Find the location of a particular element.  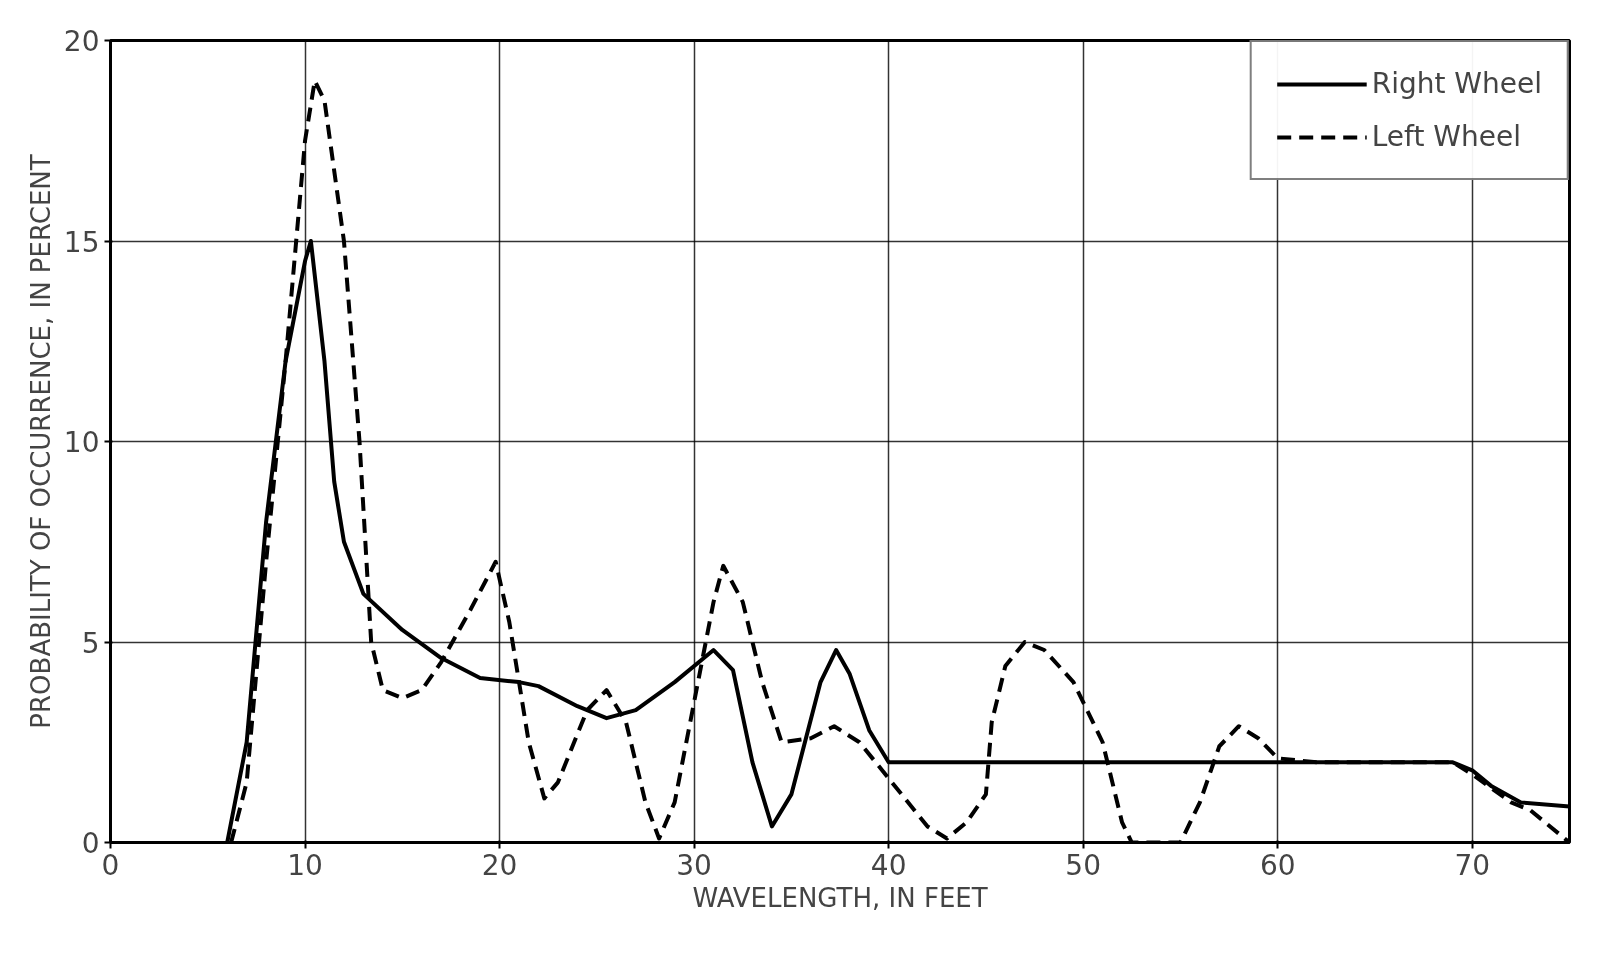

x-axis-title: WAVELENGTH, IN FEET is located at coordinates (840, 897).